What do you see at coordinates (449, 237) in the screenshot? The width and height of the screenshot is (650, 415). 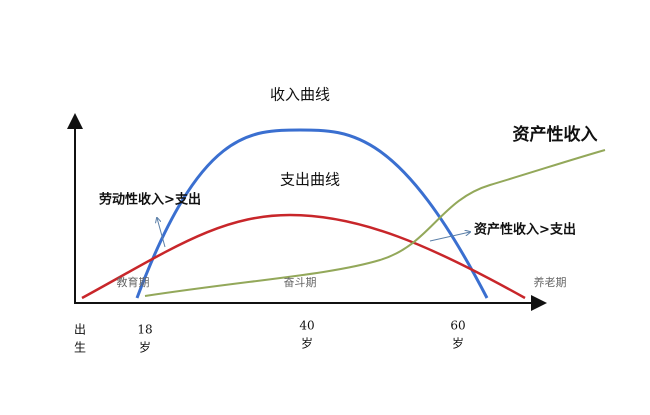 I see `asset-arrow` at bounding box center [449, 237].